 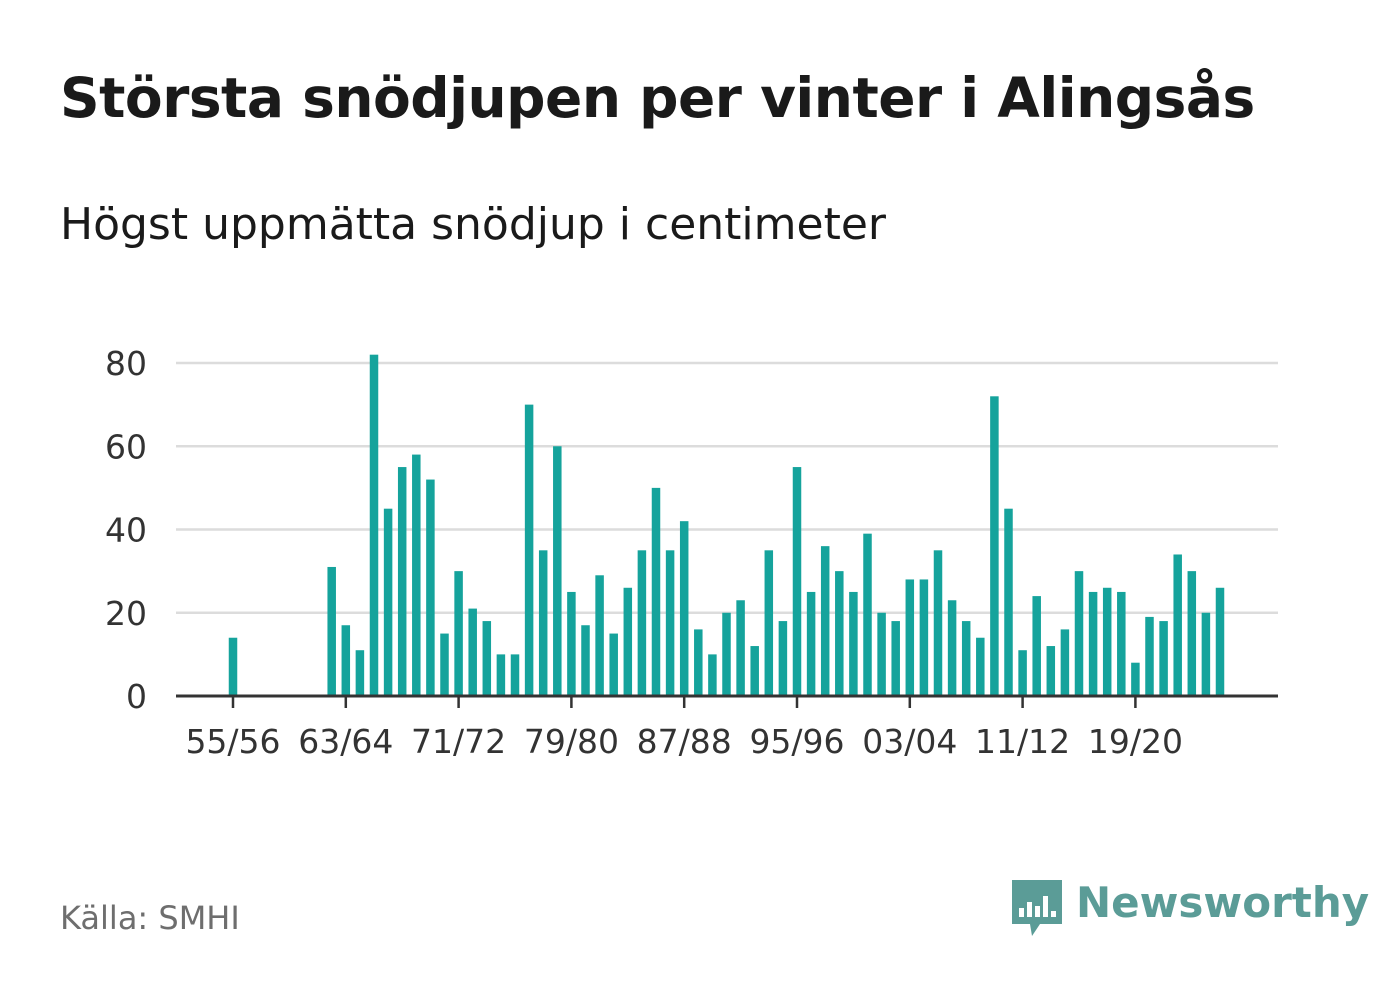 What do you see at coordinates (402, 581) in the screenshot?
I see `bar-67/68` at bounding box center [402, 581].